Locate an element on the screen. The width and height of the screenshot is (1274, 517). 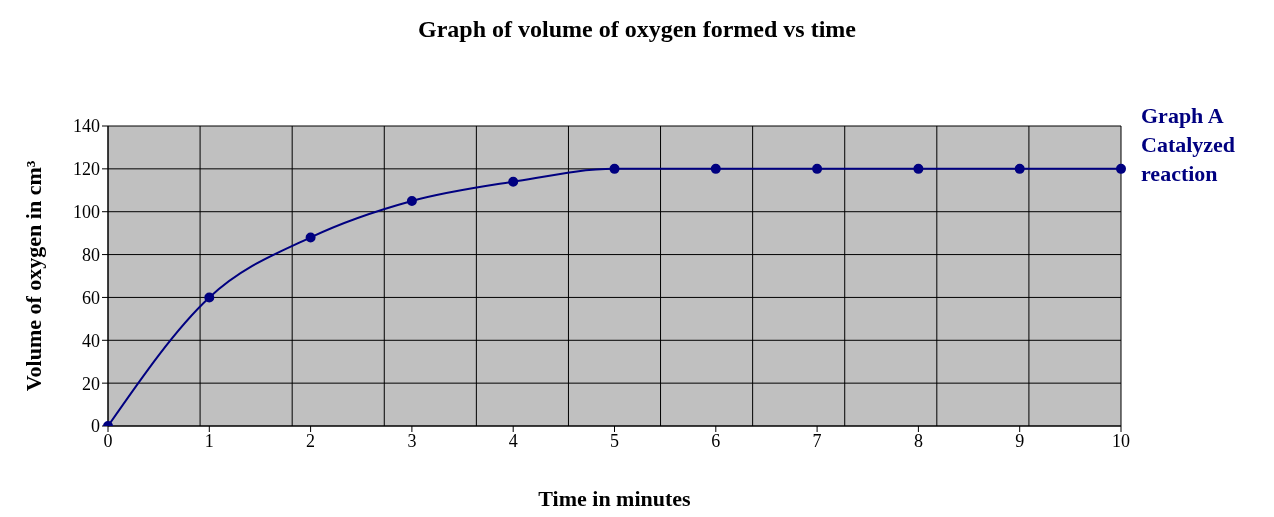
x-tick-label: 0 is located at coordinates (108, 440).